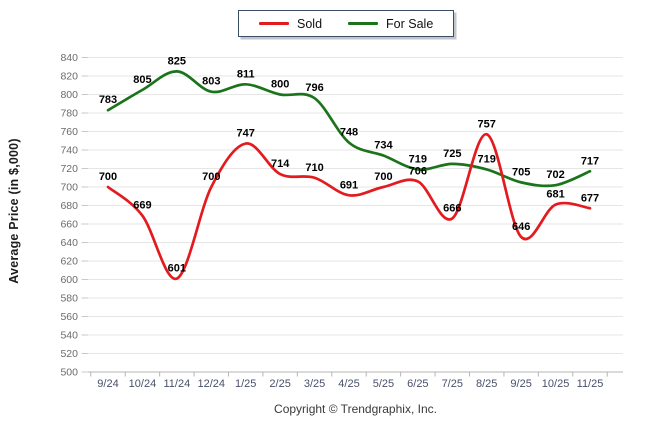 This screenshot has height=434, width=646. What do you see at coordinates (176, 384) in the screenshot?
I see `x-tick-label: 11/24` at bounding box center [176, 384].